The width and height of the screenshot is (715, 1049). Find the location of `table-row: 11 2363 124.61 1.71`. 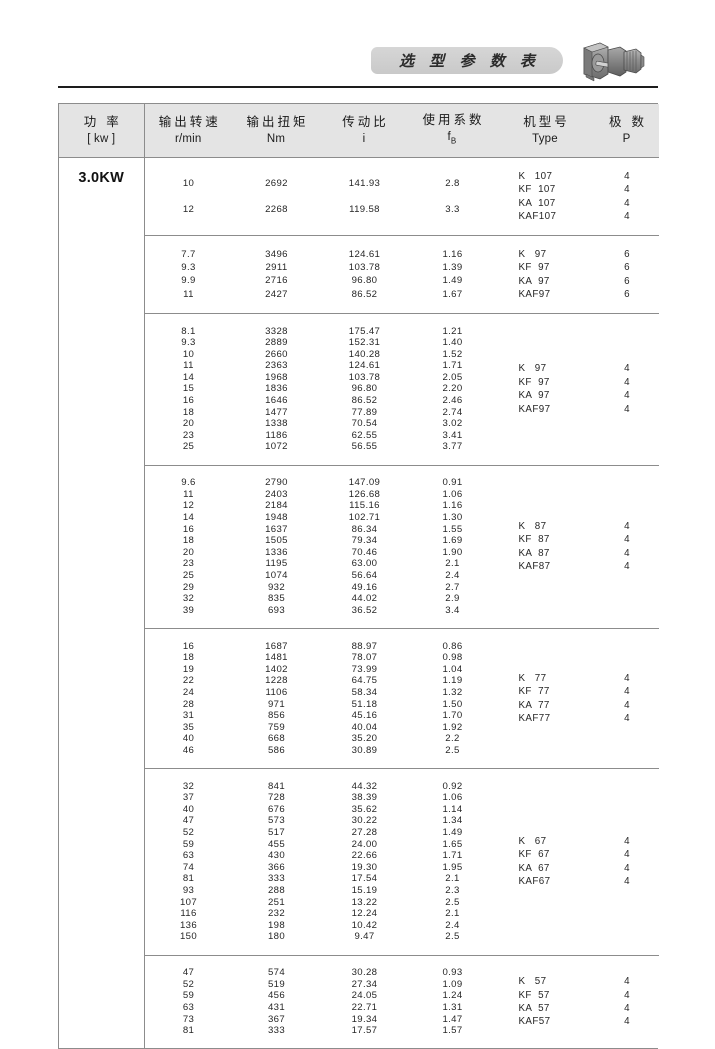

table-row: 11 2363 124.61 1.71 is located at coordinates (402, 366).